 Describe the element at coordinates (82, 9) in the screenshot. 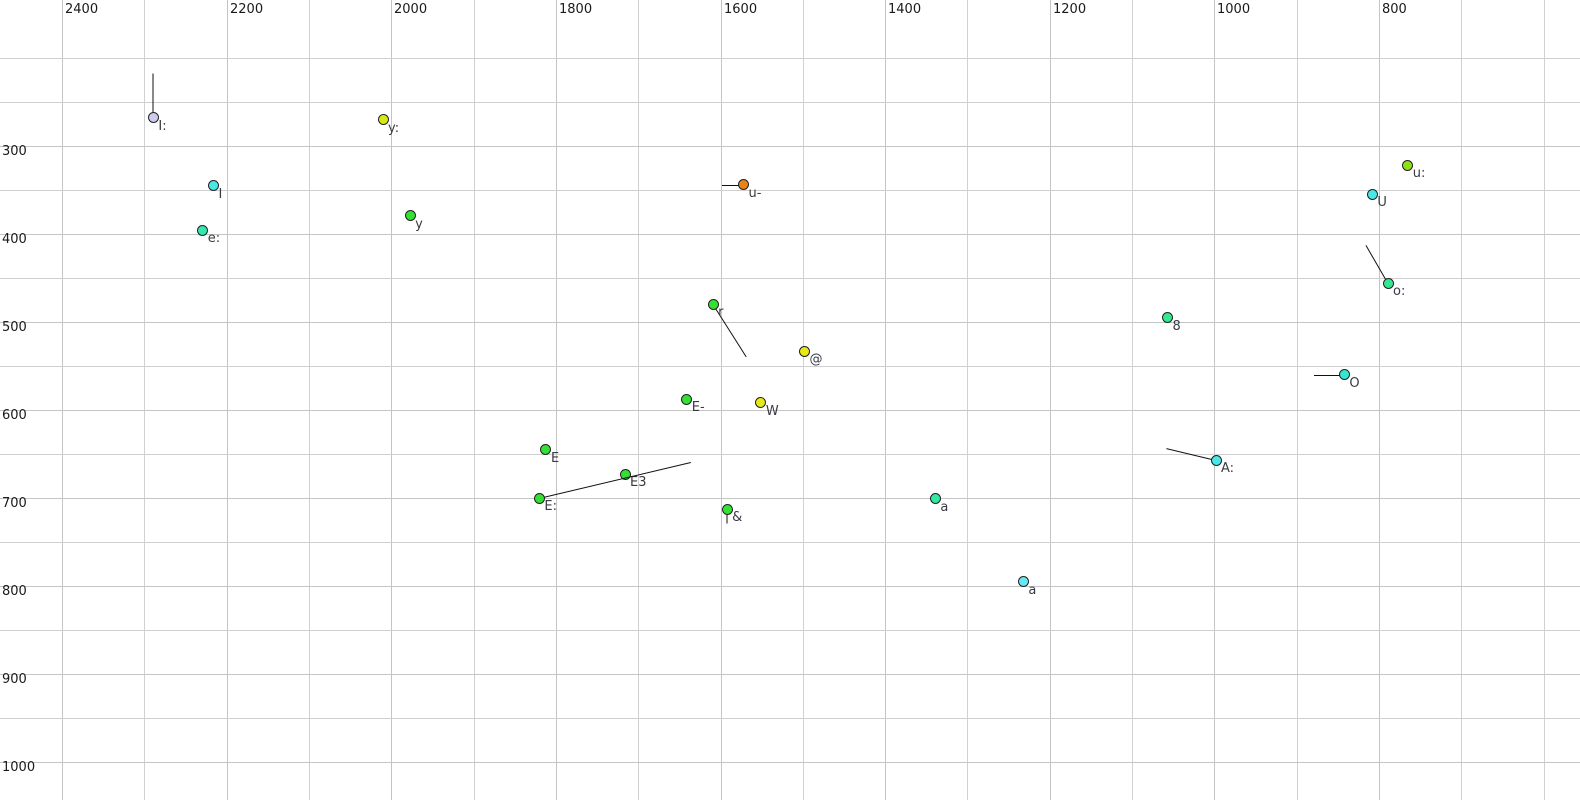

I see `x-axis-tick-label: 2400` at that location.